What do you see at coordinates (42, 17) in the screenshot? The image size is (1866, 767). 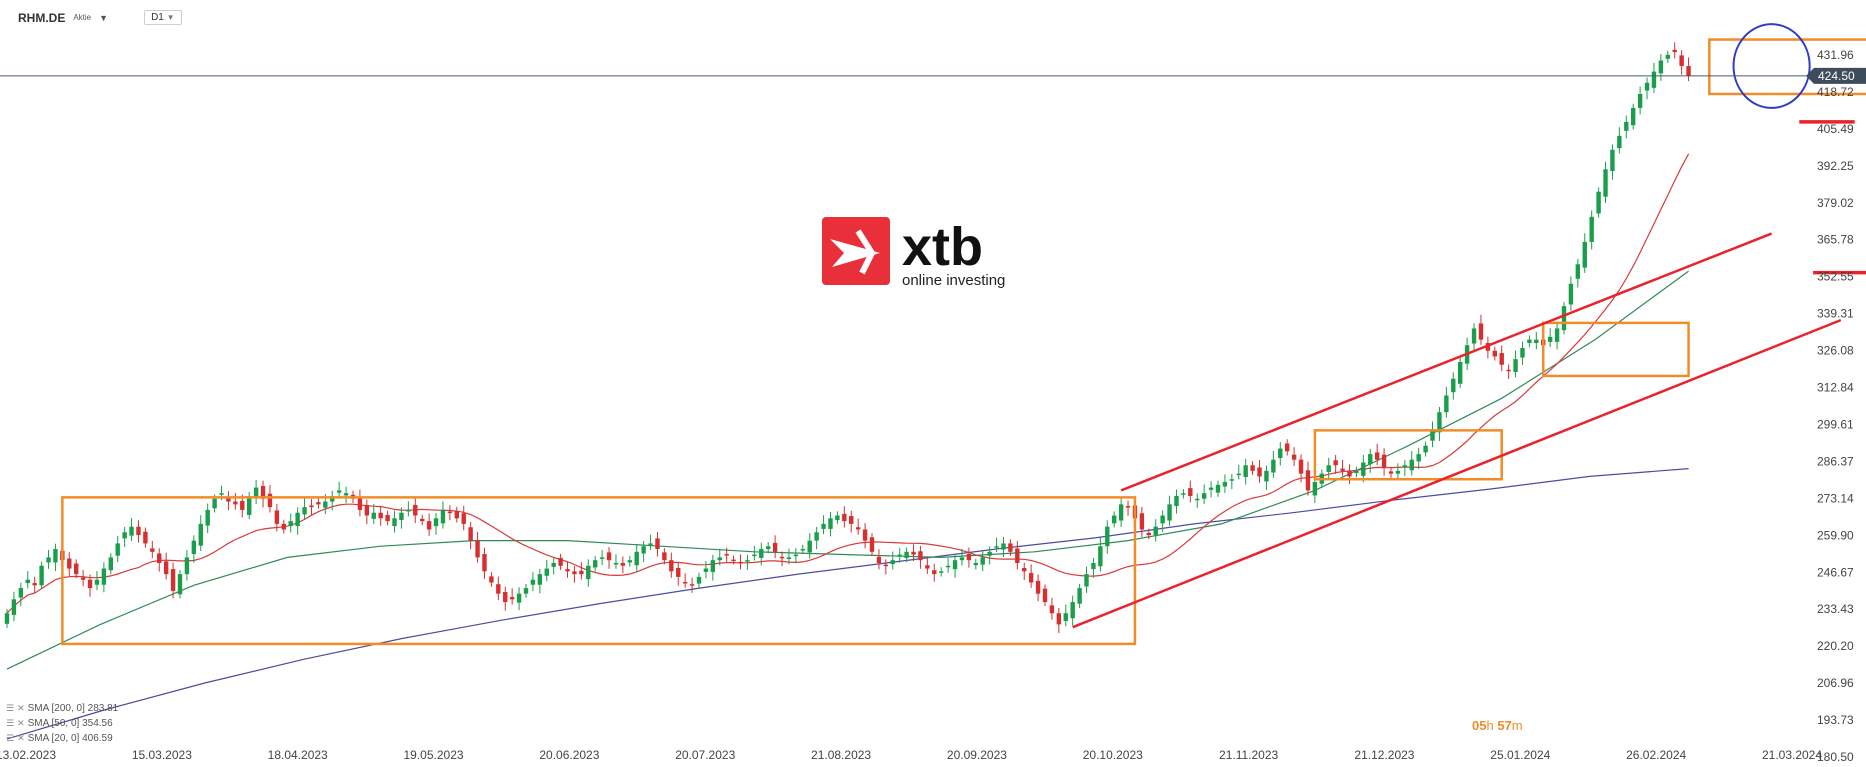 I see `symbol-label: RHM.DE` at bounding box center [42, 17].